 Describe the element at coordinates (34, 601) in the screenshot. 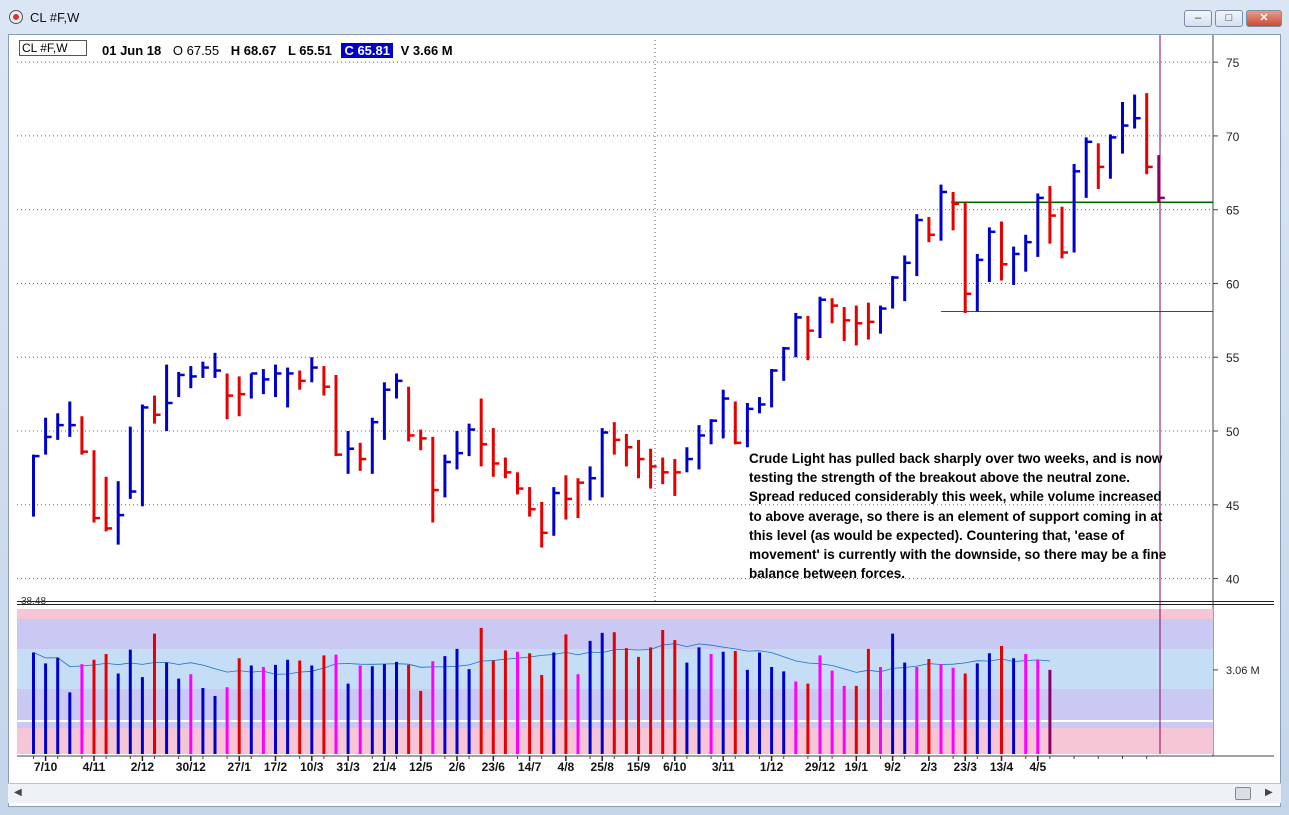

I see `price-low-label: 38.48` at that location.